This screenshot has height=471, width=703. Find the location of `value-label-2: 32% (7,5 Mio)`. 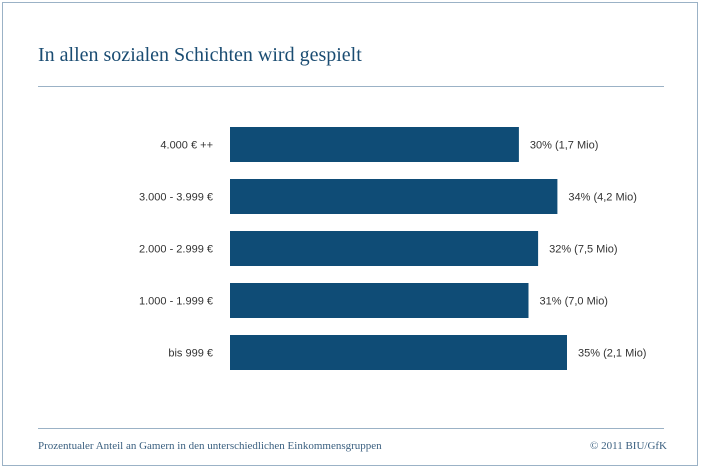

value-label-2: 32% (7,5 Mio) is located at coordinates (583, 250).